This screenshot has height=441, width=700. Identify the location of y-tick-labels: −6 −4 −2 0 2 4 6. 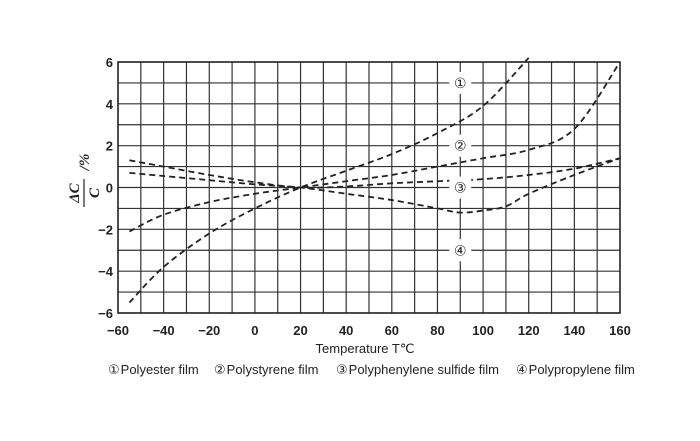
(106, 188).